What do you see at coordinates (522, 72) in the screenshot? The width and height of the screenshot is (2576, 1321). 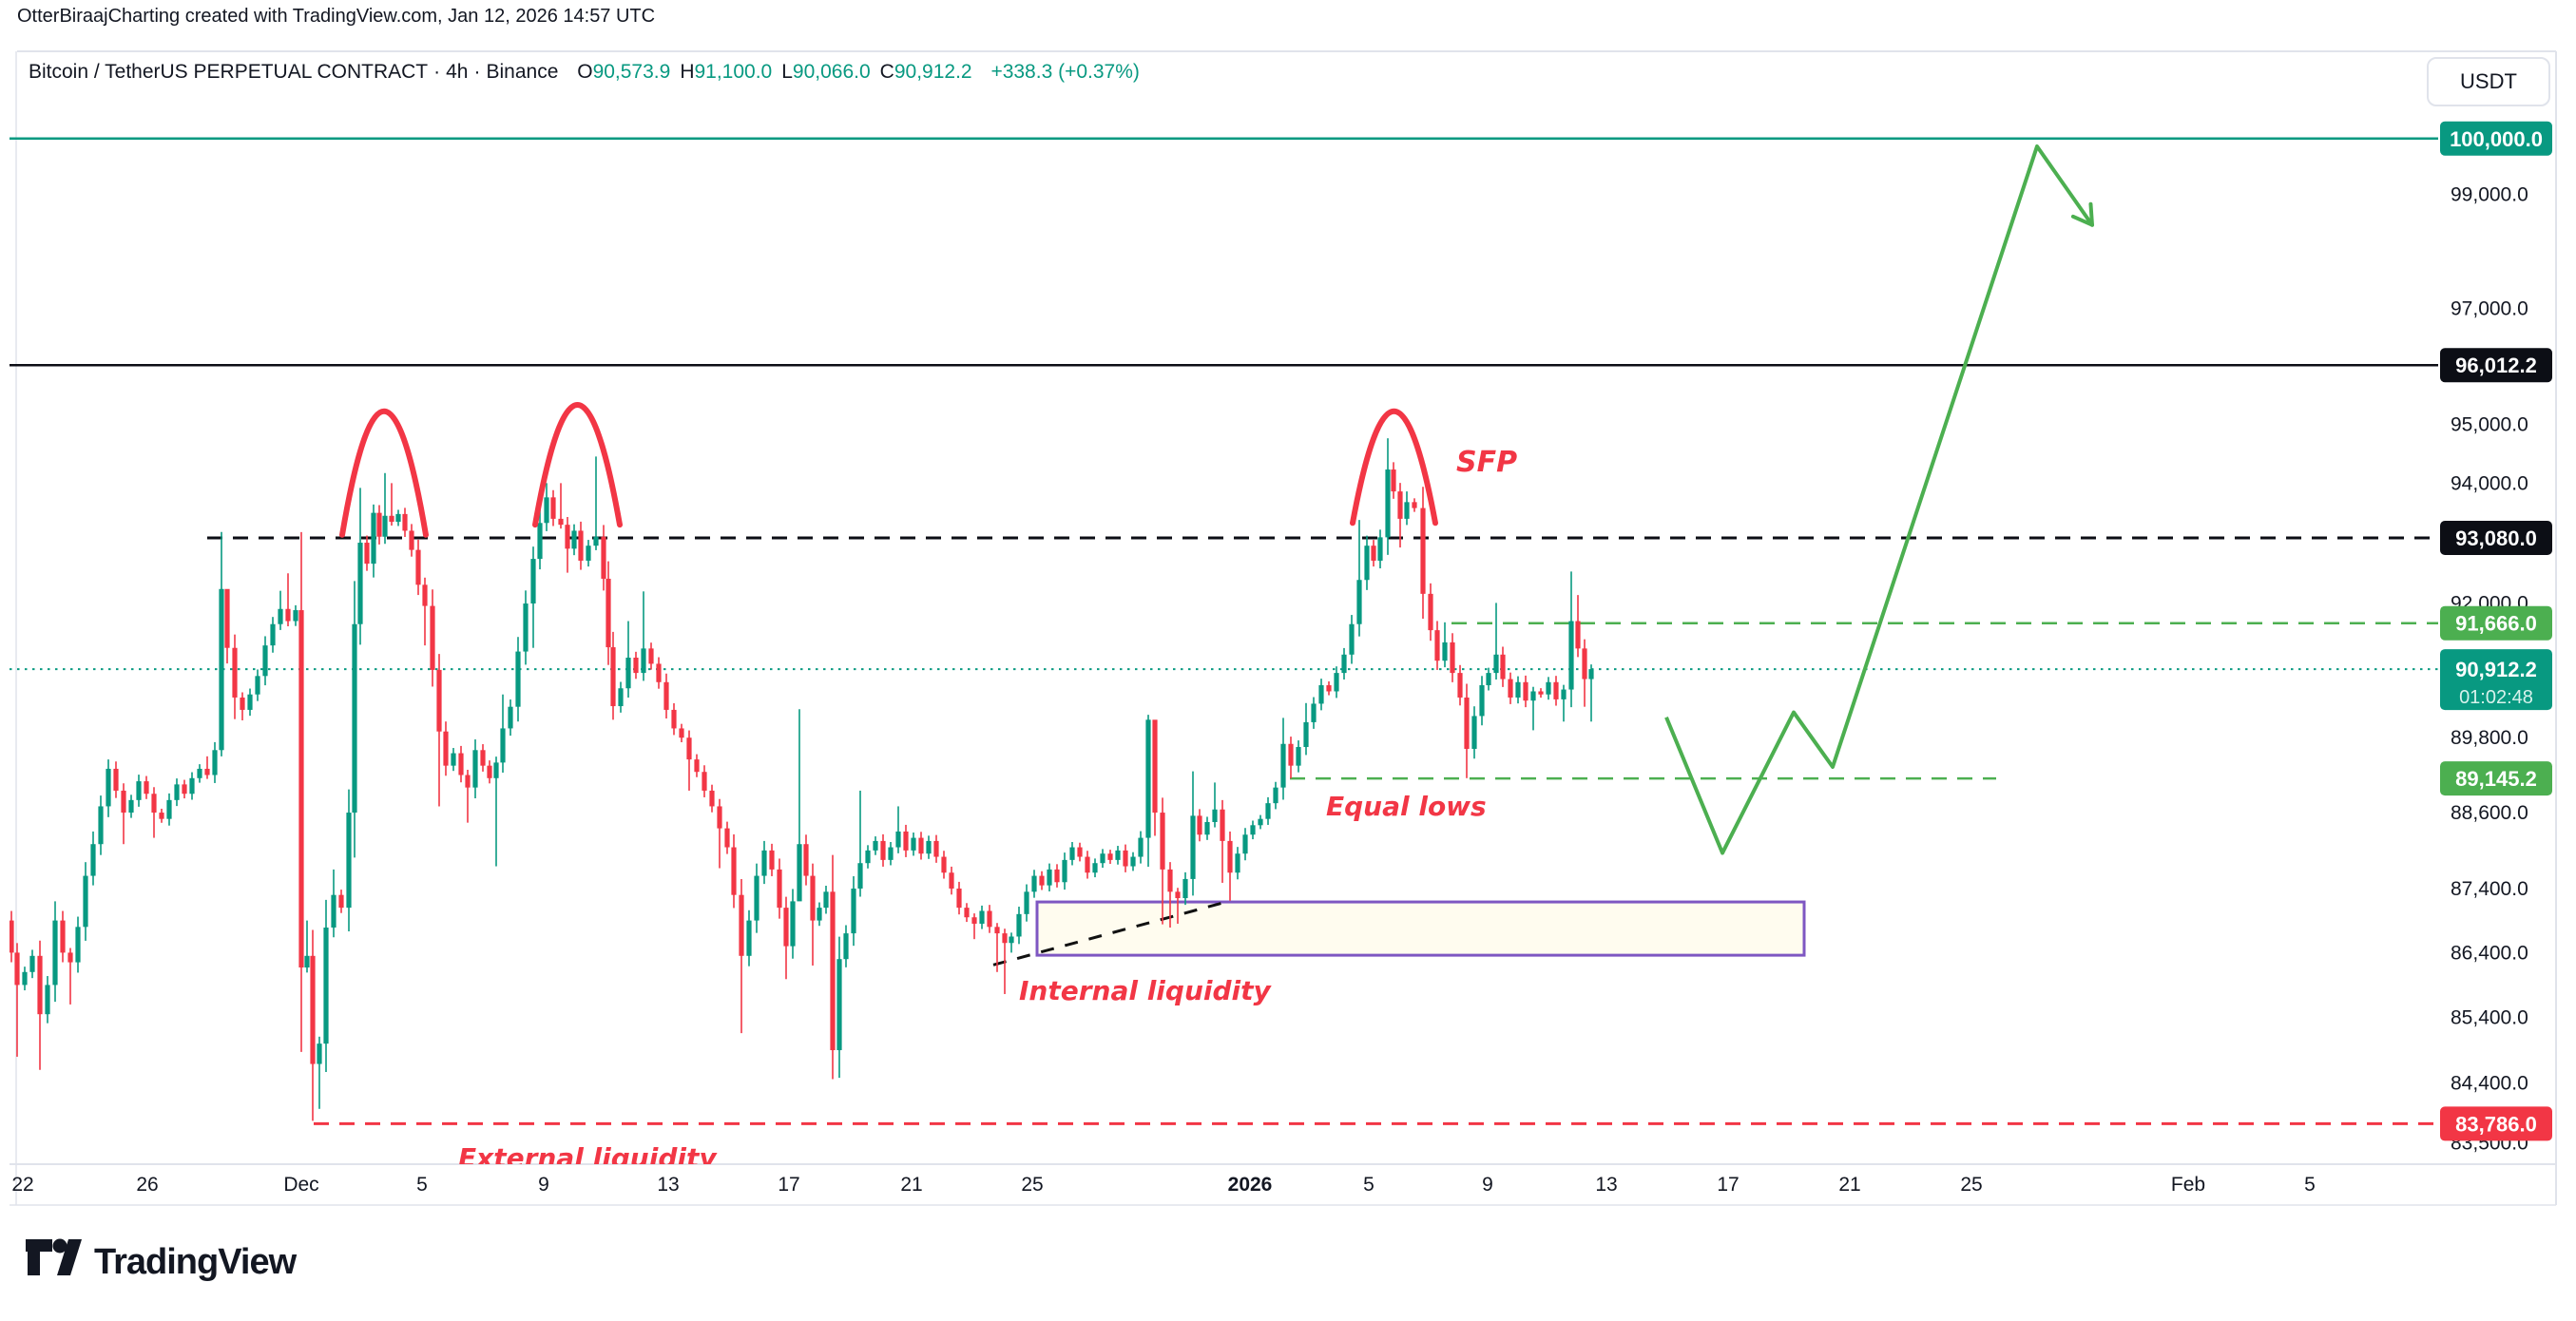 I see `exchange-label: Binance` at bounding box center [522, 72].